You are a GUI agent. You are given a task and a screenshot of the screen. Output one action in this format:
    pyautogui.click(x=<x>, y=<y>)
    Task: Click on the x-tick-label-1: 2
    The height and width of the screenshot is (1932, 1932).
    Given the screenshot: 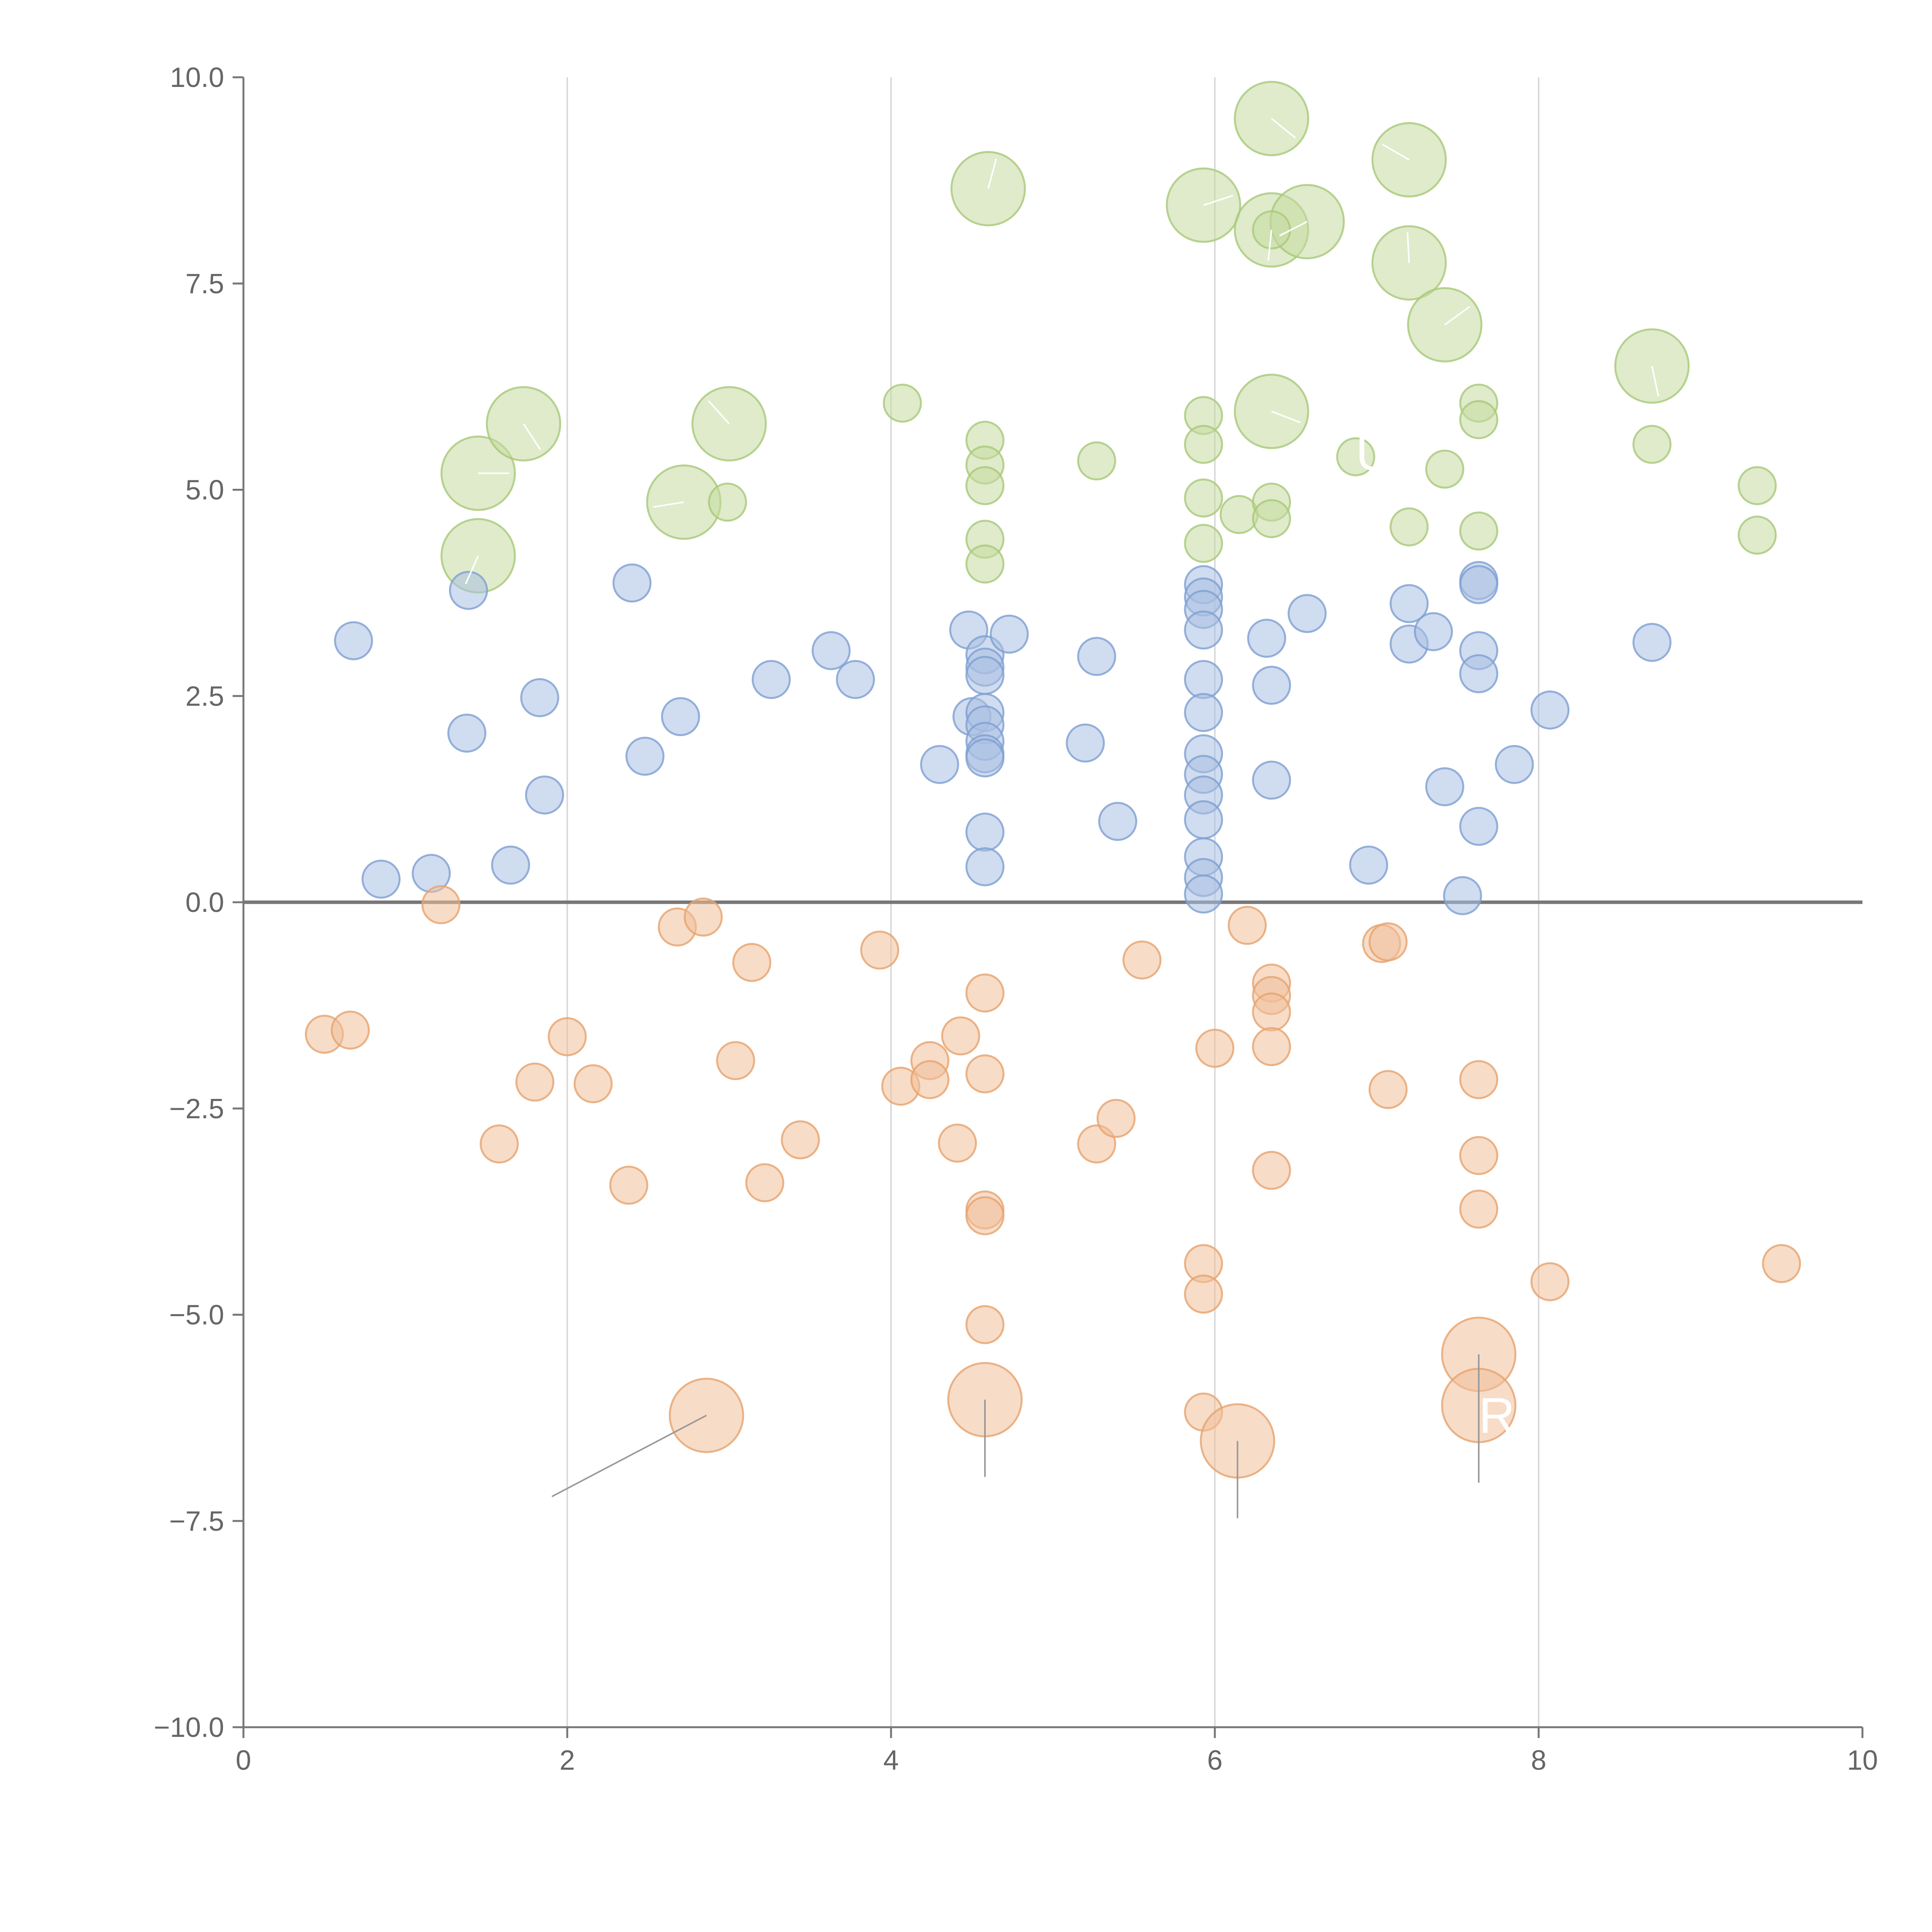 What is the action you would take?
    pyautogui.click(x=567, y=1760)
    